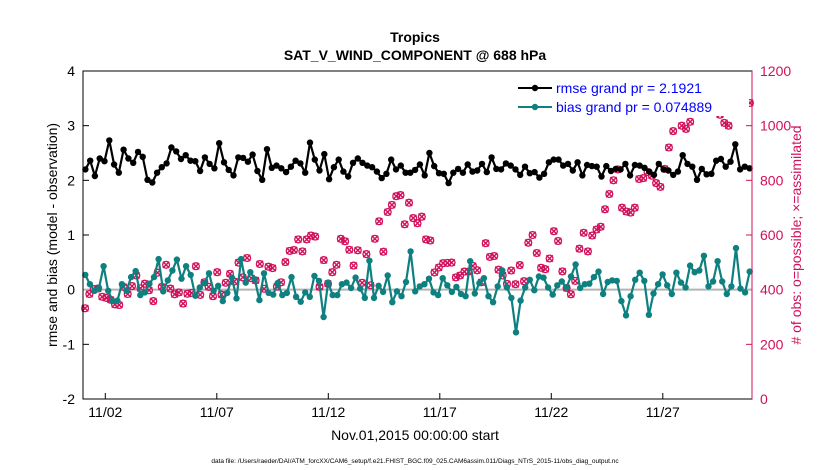 This screenshot has width=830, height=470. I want to click on left-tick-label: -2, so click(69, 399).